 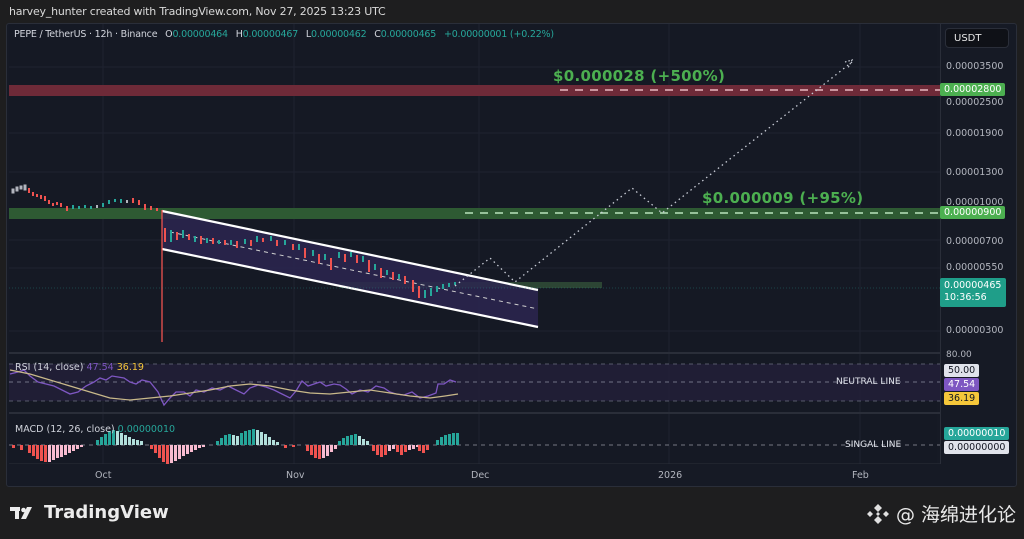 What do you see at coordinates (65, 429) in the screenshot?
I see `macd-title: MACD (12, 26, close)` at bounding box center [65, 429].